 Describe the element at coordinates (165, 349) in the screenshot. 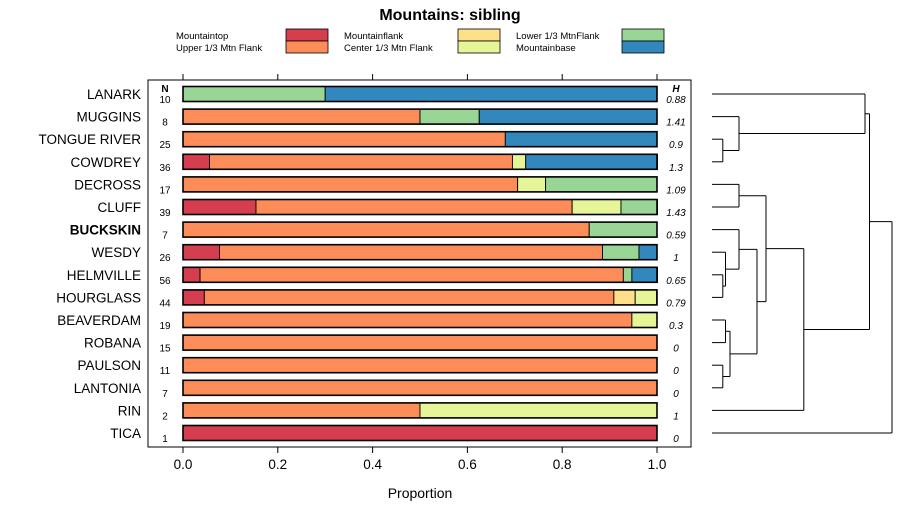

I see `n-value-robana: 15` at that location.